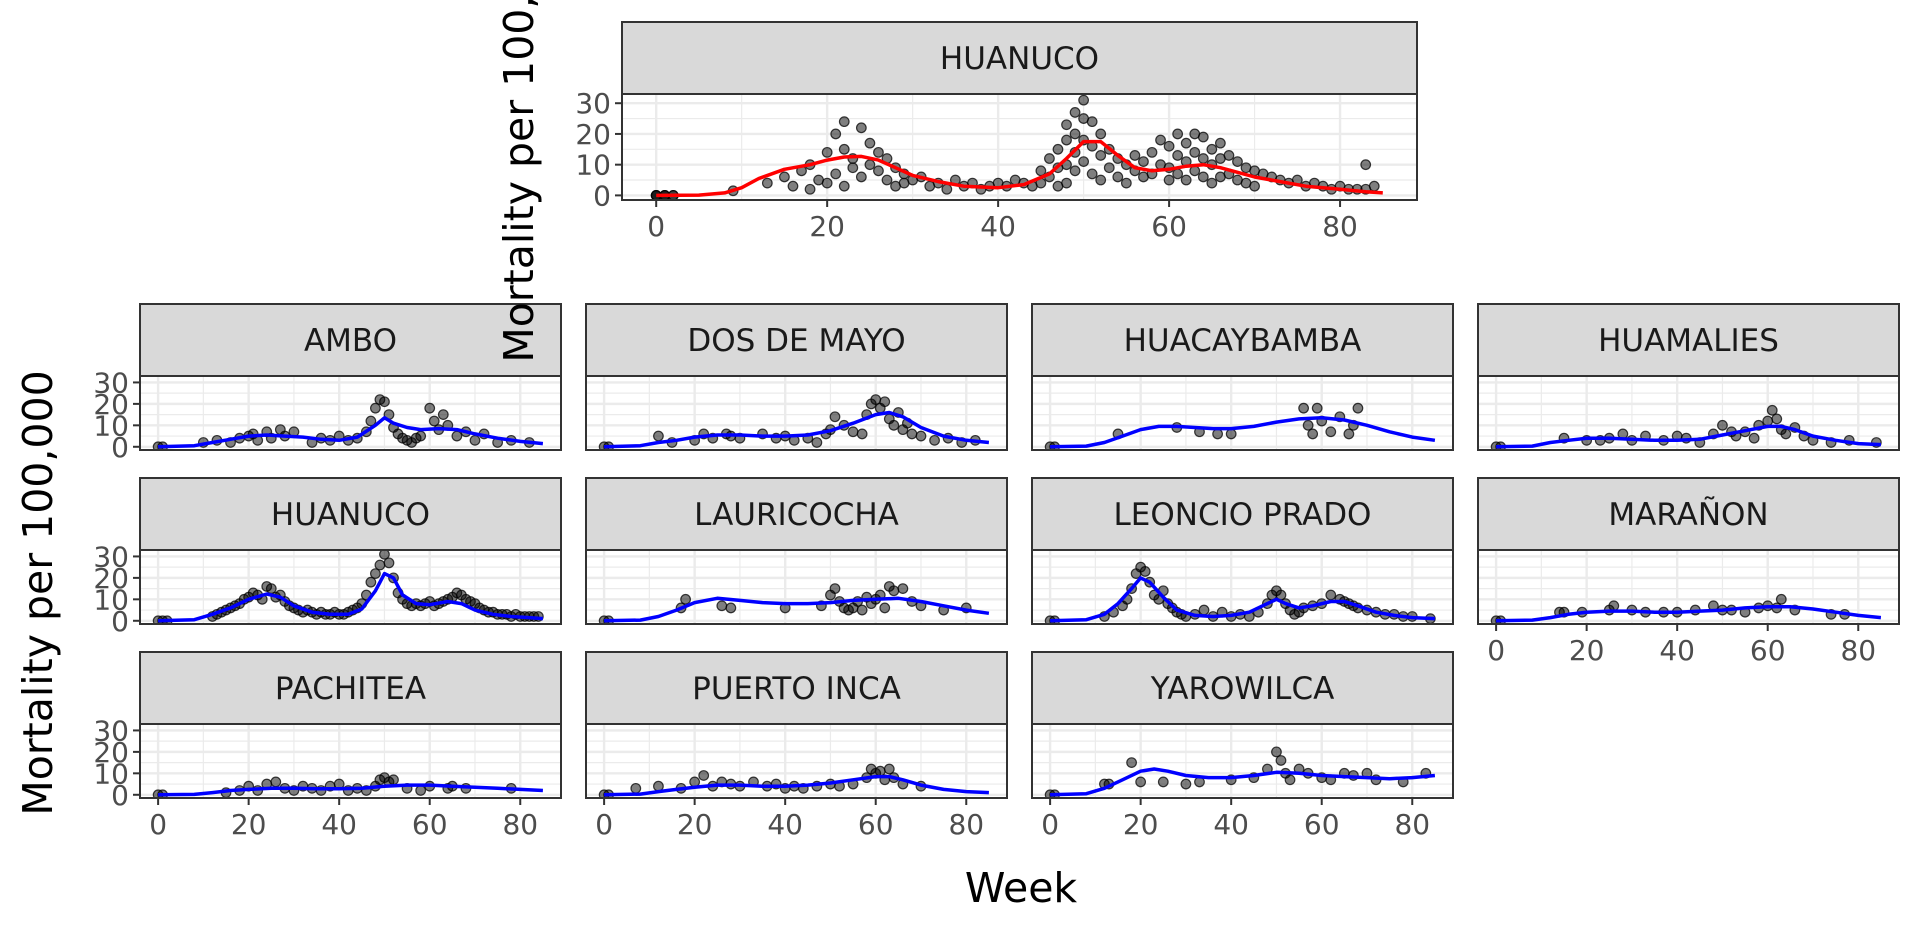 This screenshot has width=1918, height=934. I want to click on facet-strip-label: PACHITEA, so click(350, 689).